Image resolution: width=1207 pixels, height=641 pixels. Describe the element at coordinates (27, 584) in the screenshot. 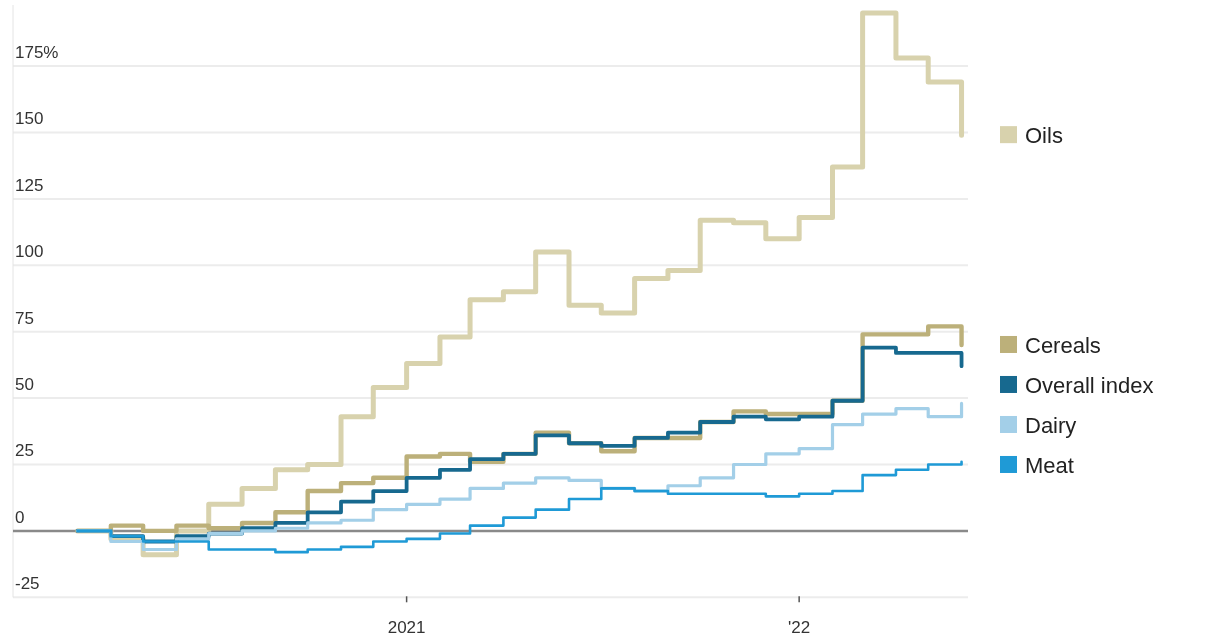

I see `y-tick-label: -25` at that location.